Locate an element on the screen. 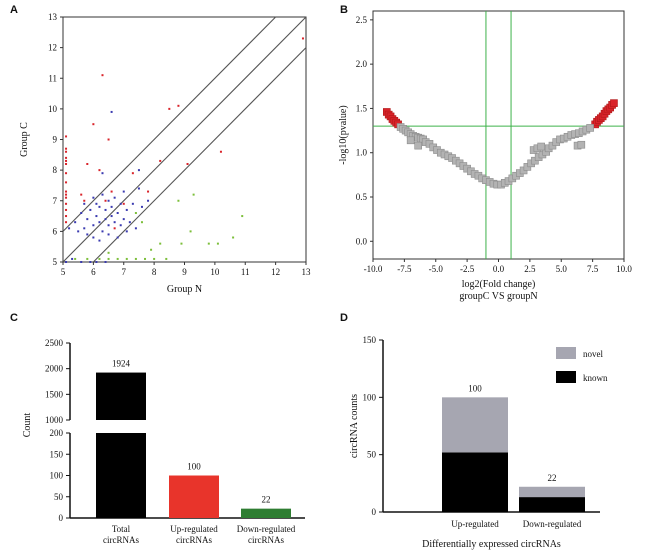 The width and height of the screenshot is (650, 557). panel-d-ytick-label: 0 is located at coordinates (374, 512).